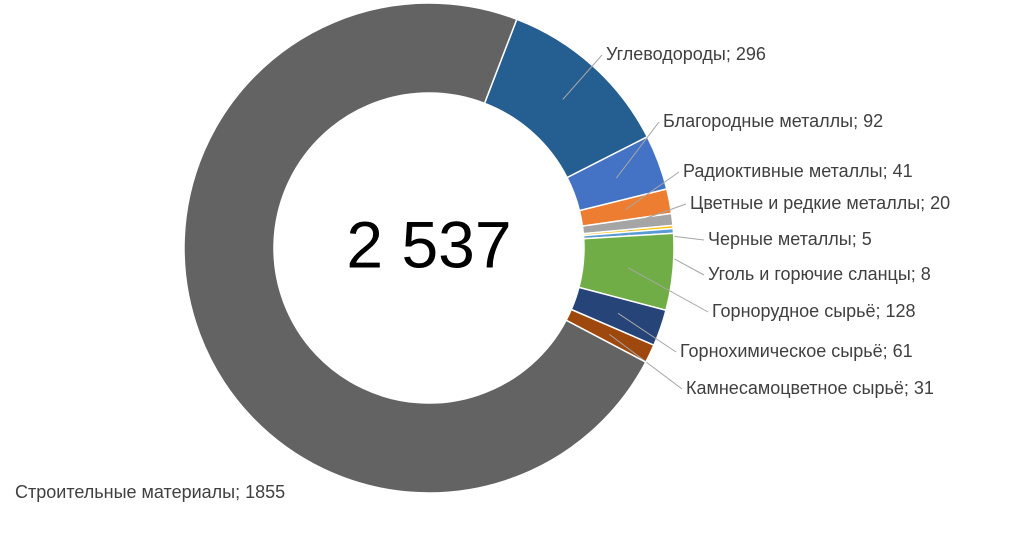 The width and height of the screenshot is (1024, 536). What do you see at coordinates (428, 244) in the screenshot?
I see `center-total: 2 537` at bounding box center [428, 244].